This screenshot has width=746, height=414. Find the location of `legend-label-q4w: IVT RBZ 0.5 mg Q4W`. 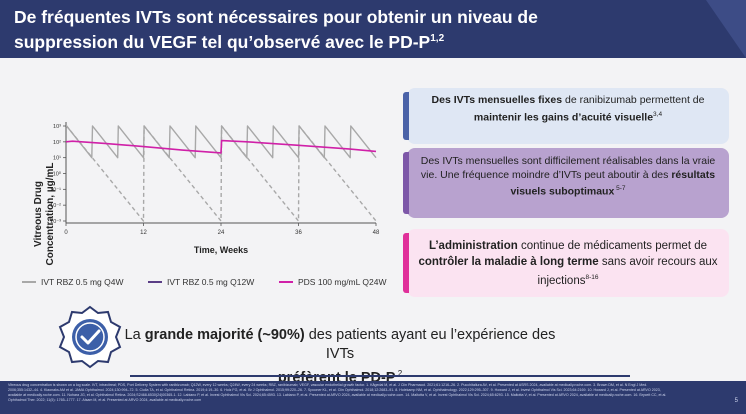

legend-label-q4w: IVT RBZ 0.5 mg Q4W is located at coordinates (82, 282).